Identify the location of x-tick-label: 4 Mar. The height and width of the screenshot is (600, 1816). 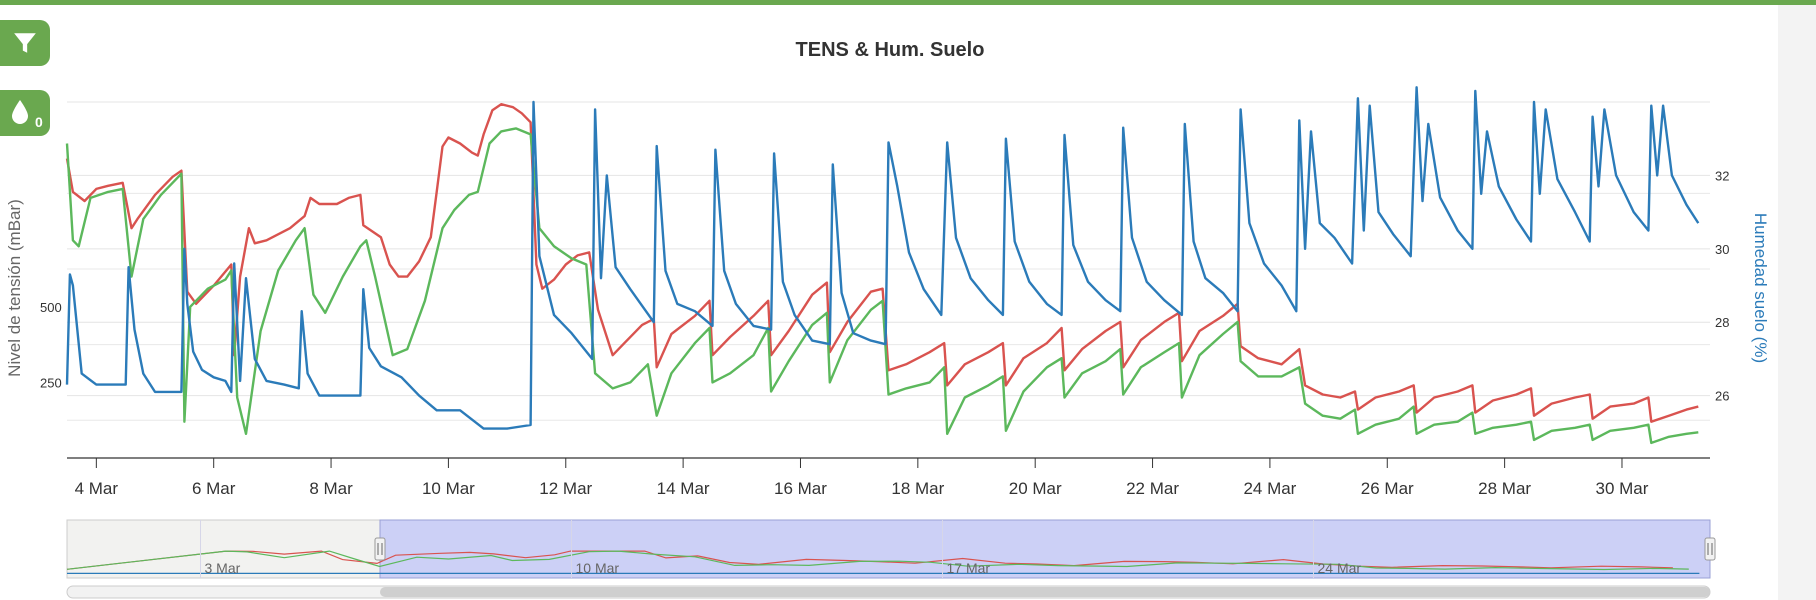
(97, 488).